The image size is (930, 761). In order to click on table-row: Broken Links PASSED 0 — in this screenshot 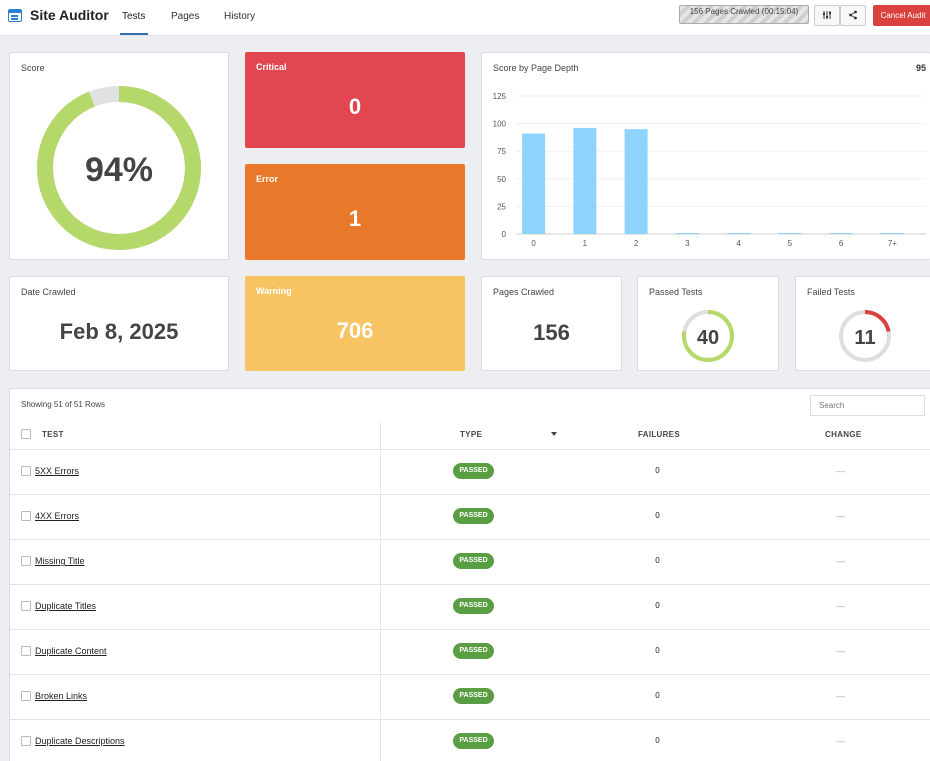, I will do `click(470, 696)`.